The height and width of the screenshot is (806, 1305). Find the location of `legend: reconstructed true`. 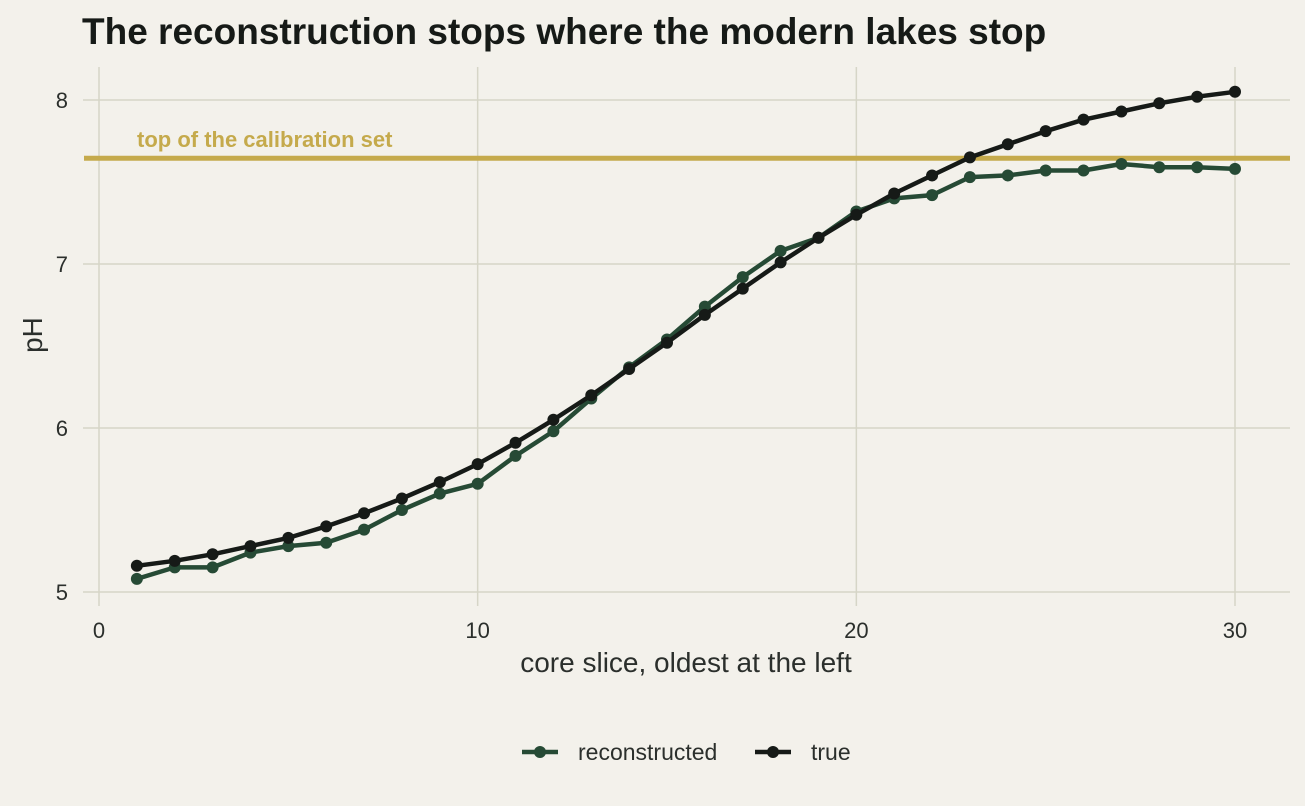

legend: reconstructed true is located at coordinates (686, 752).